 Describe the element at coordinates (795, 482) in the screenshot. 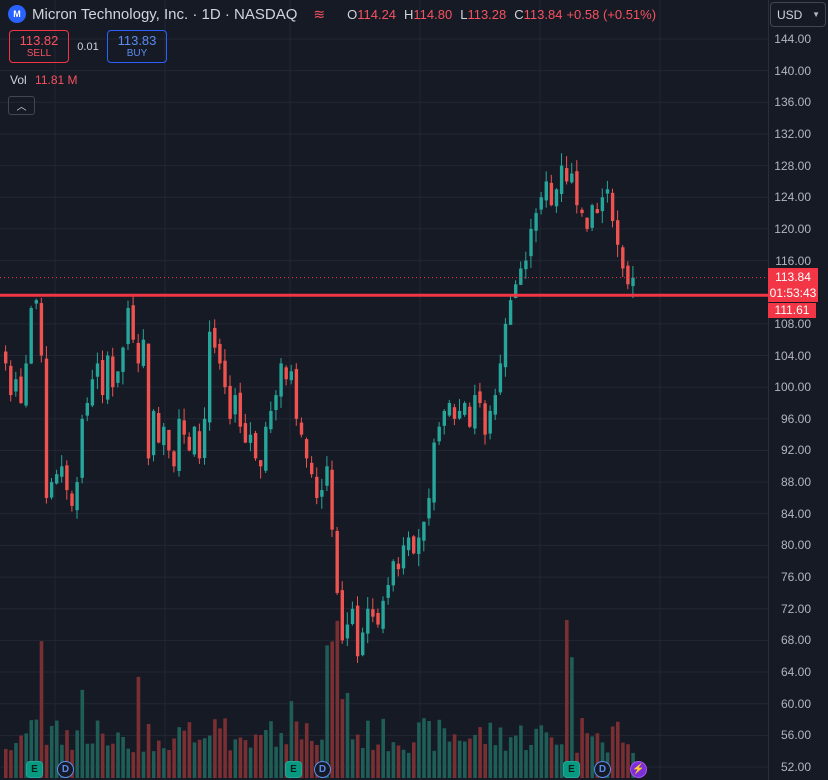

I see `price-tick-label: 88.00` at that location.